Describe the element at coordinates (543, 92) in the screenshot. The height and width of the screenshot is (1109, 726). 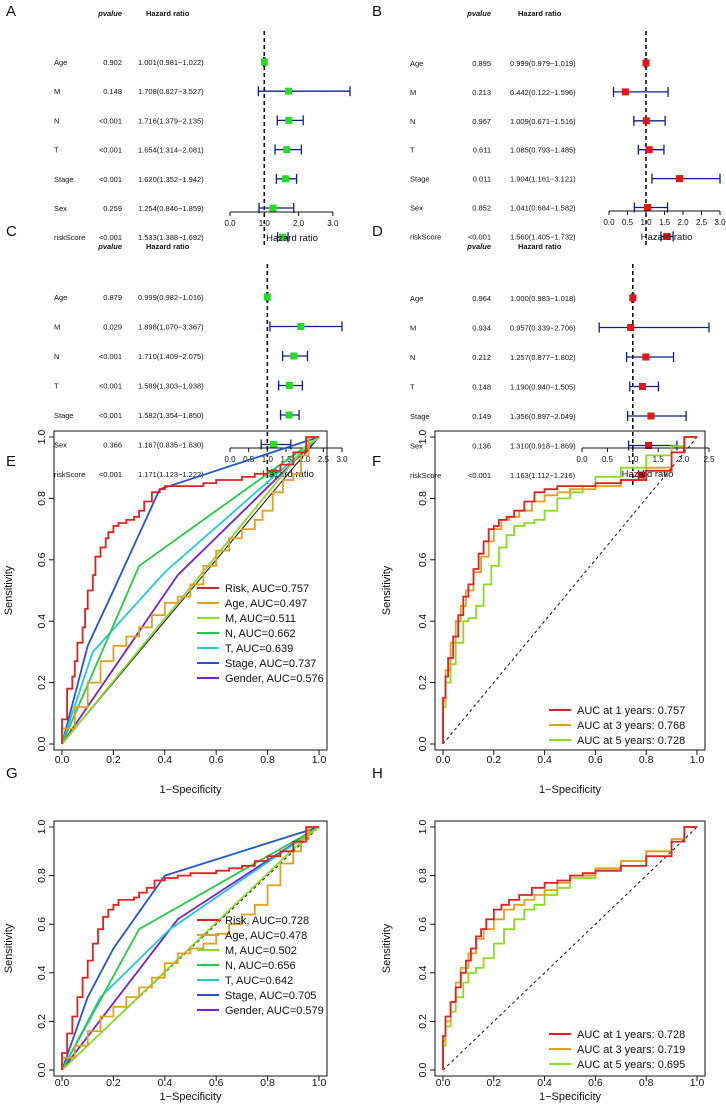
I see `forest-b-row-hr: 0.442(0.122−1.596)` at that location.